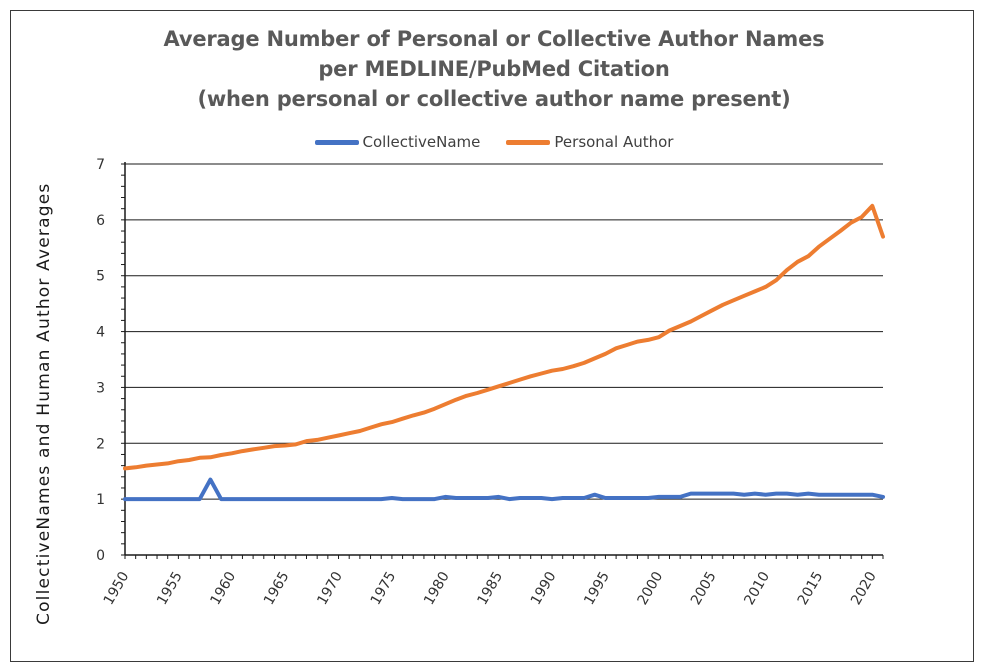  What do you see at coordinates (490, 588) in the screenshot?
I see `x-tick-label-1985: 1985` at bounding box center [490, 588].